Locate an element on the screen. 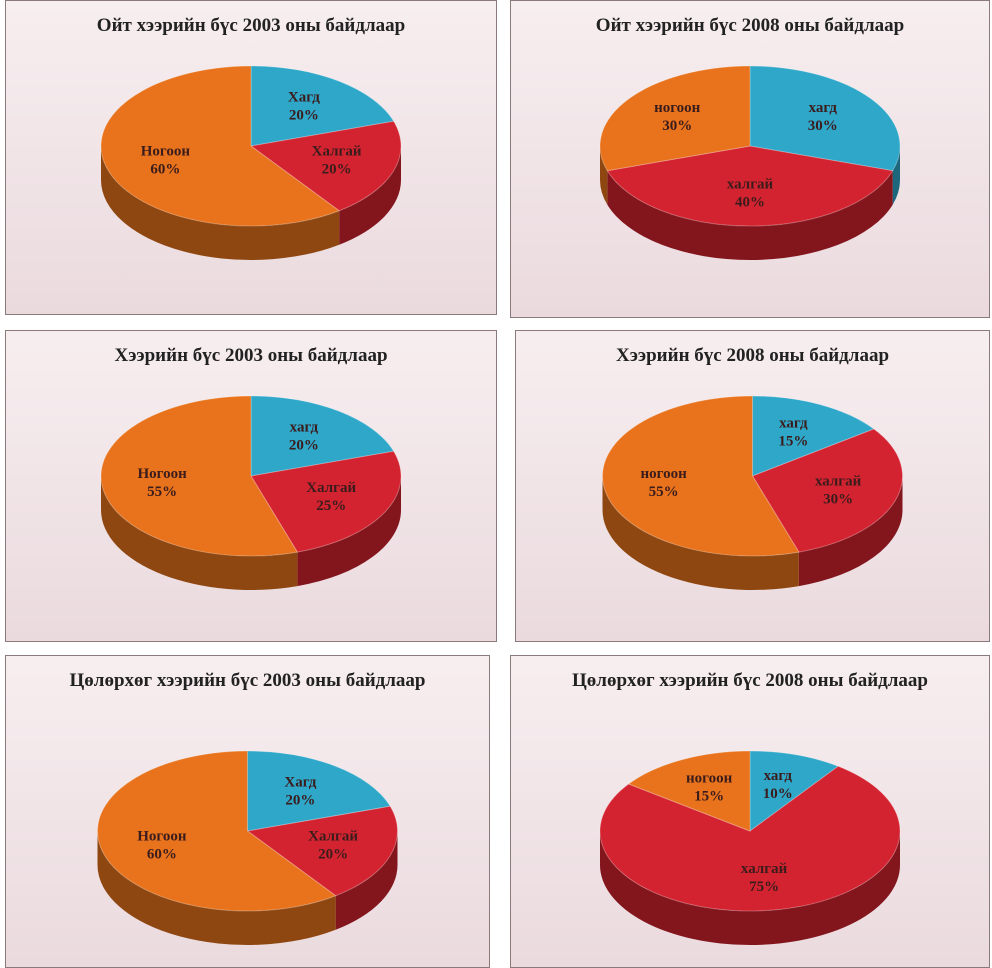 This screenshot has height=968, width=992. pie-chart: хагд 15% халгай 30% ногоон 55% is located at coordinates (752, 492).